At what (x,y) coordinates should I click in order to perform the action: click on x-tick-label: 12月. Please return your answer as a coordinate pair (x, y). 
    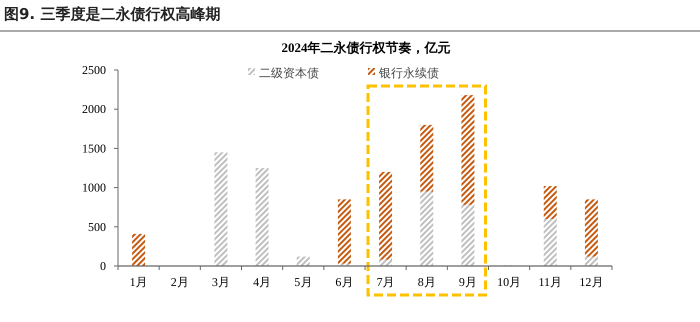
    Looking at the image, I should click on (591, 282).